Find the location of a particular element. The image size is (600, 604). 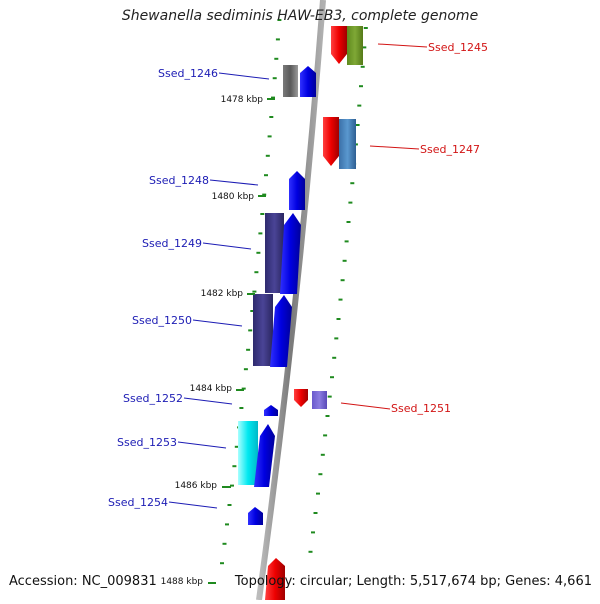

gene-label-ssed-1251: Ssed_1251 is located at coordinates (421, 408).